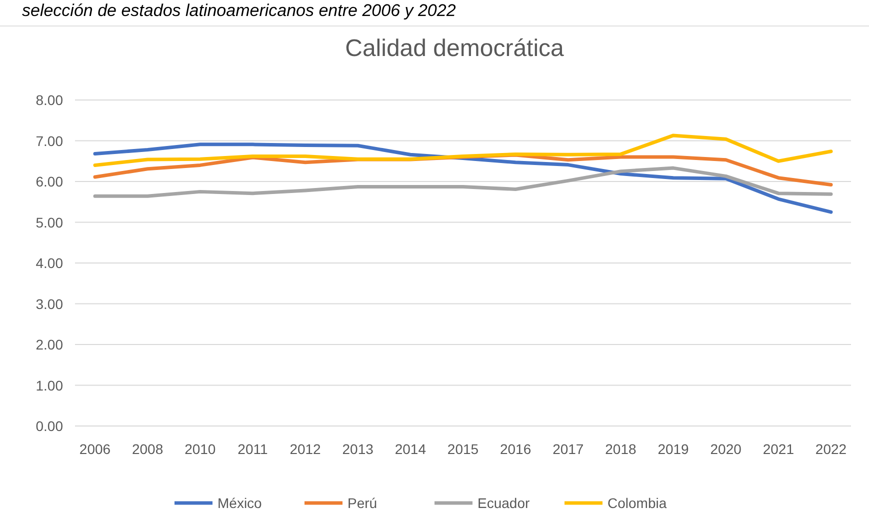  I want to click on x-tick-label: 2013, so click(358, 449).